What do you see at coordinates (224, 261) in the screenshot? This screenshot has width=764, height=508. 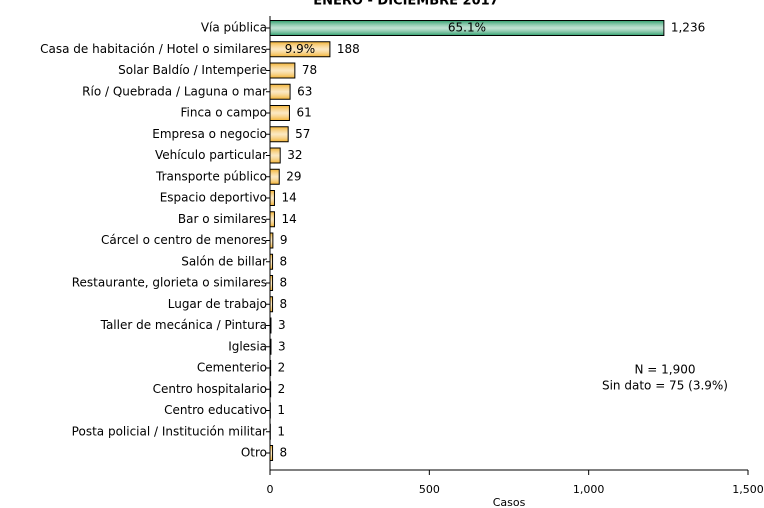 I see `y-tick-label: Salón de billar` at bounding box center [224, 261].